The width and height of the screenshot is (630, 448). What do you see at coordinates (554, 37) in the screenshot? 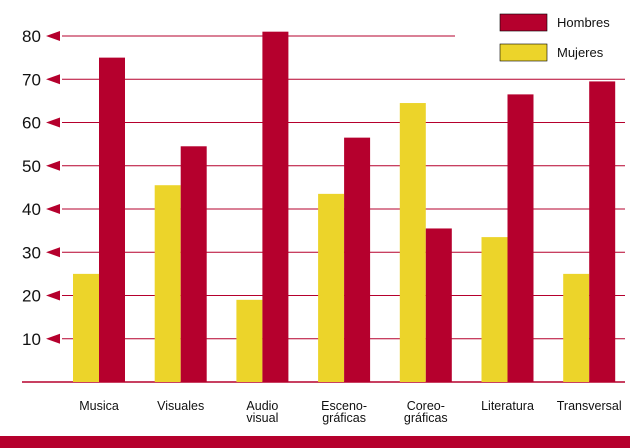
I see `legend: Hombres Mujeres` at bounding box center [554, 37].